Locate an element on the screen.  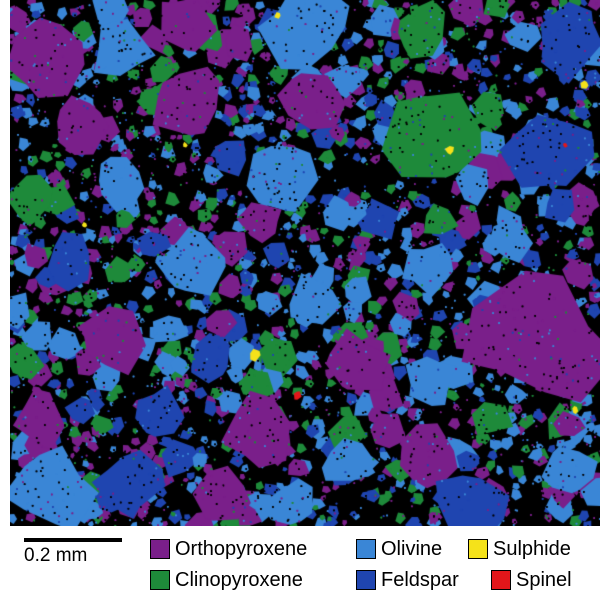
legend-label: Olivine is located at coordinates (412, 548).